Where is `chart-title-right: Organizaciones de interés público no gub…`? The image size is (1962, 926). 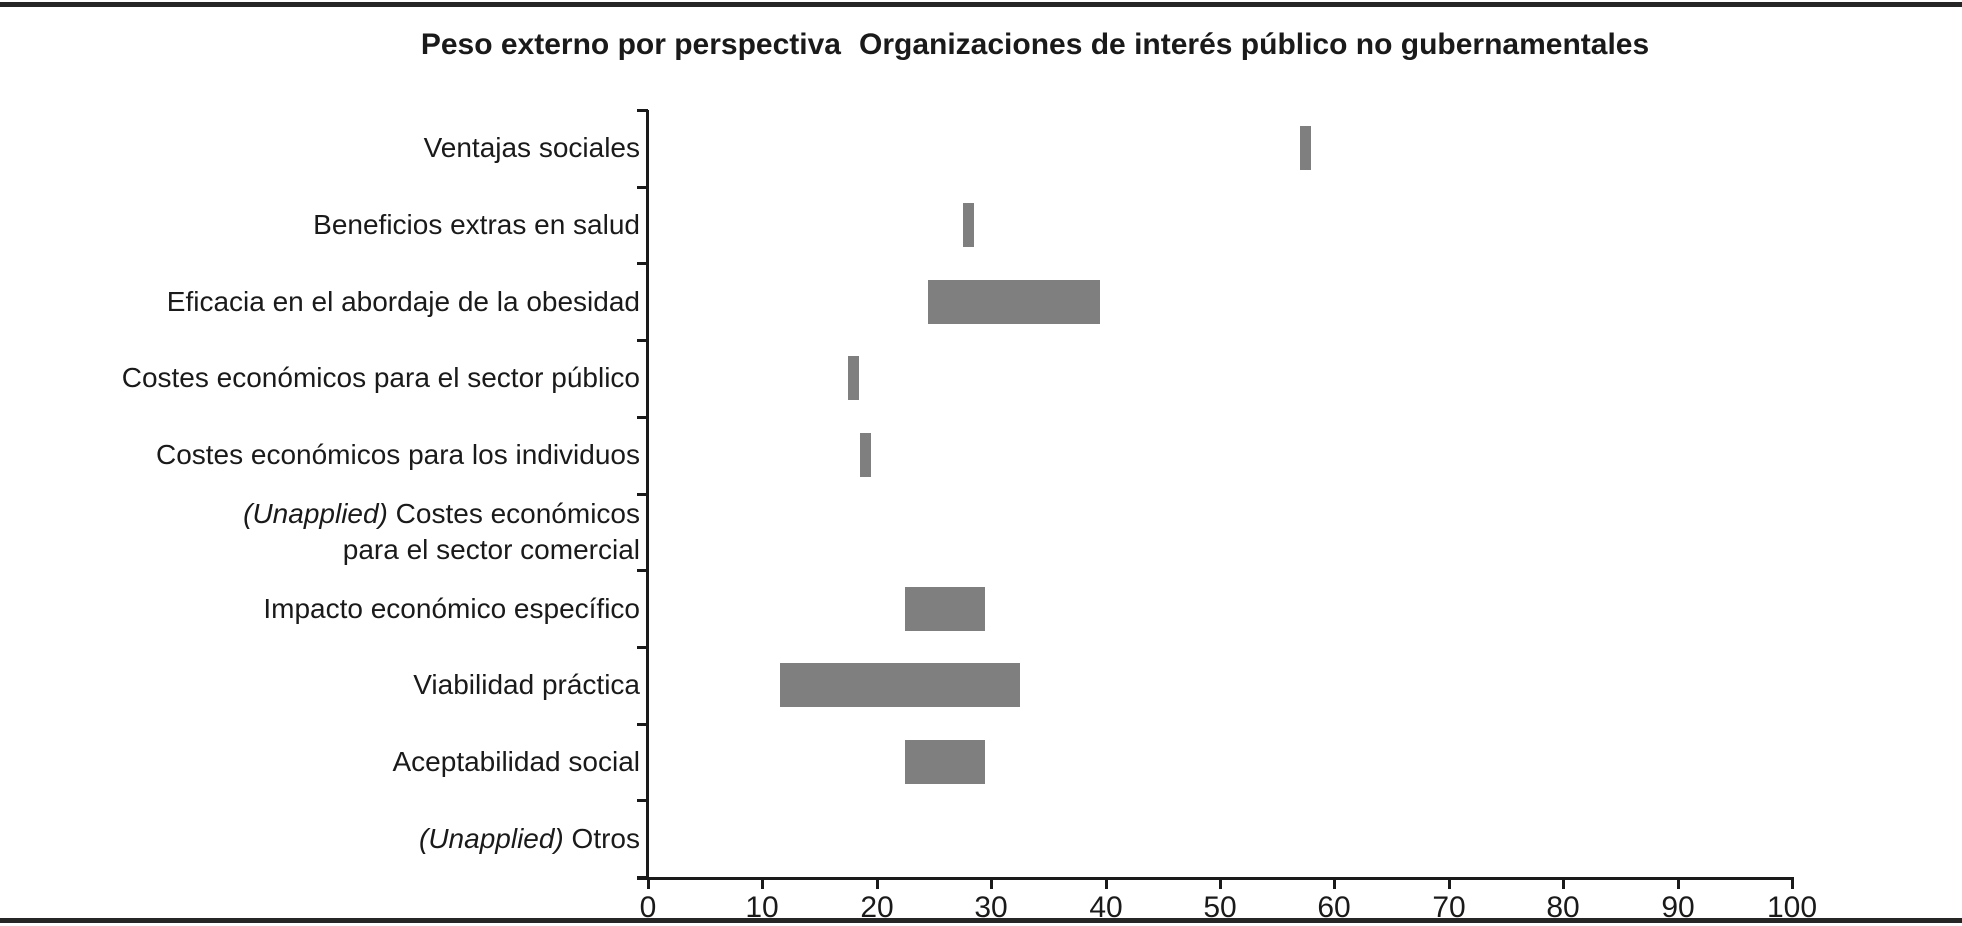 chart-title-right: Organizaciones de interés público no gub… is located at coordinates (1254, 44).